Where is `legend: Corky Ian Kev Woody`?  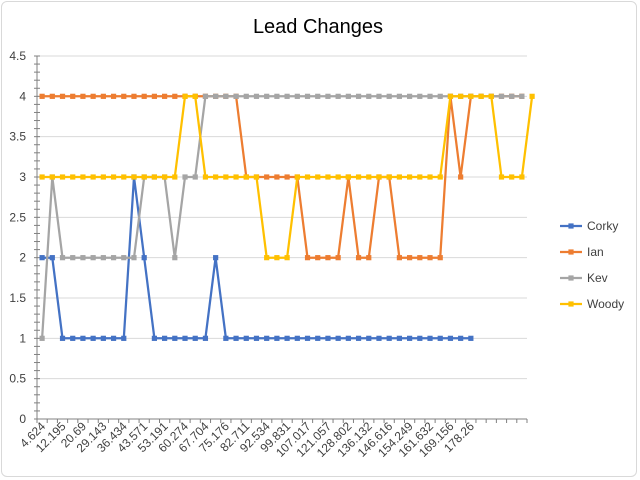
legend: Corky Ian Kev Woody is located at coordinates (592, 265).